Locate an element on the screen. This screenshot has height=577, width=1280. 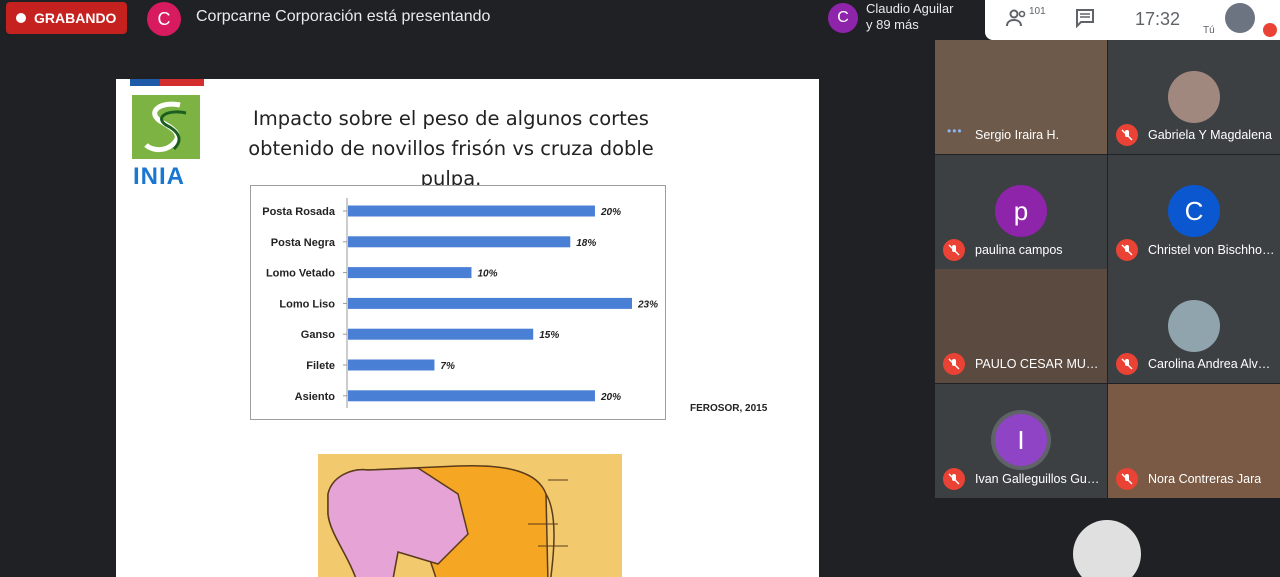
participant-tile: Carolina Andrea Alvarez is located at coordinates (1194, 326).